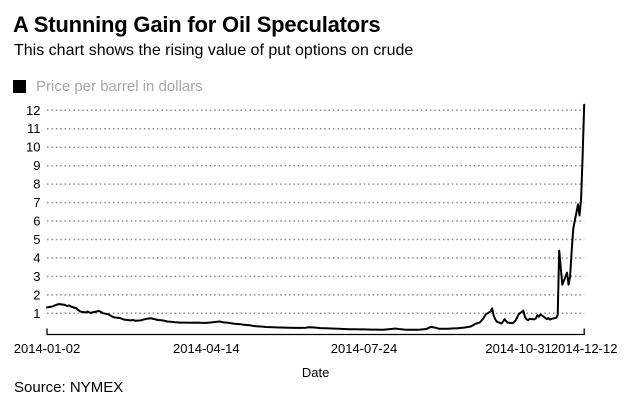 The width and height of the screenshot is (630, 400). Describe the element at coordinates (36, 184) in the screenshot. I see `y-tick-label: 8` at that location.